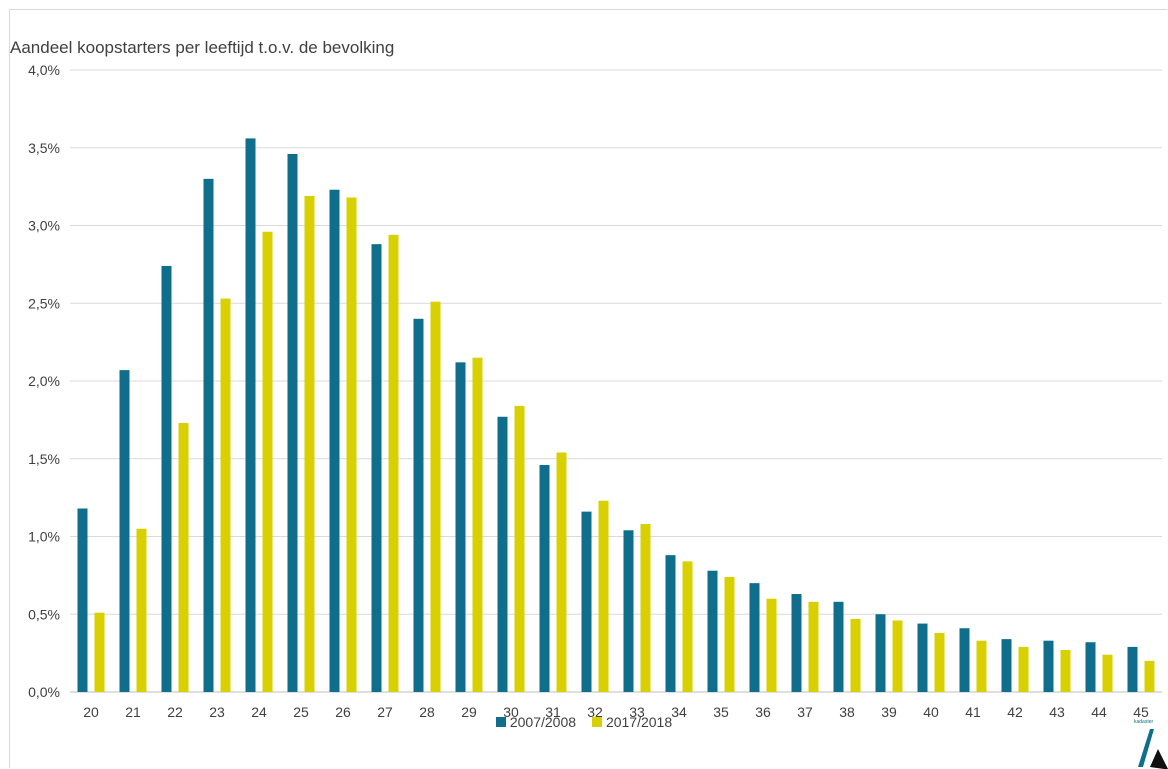 The width and height of the screenshot is (1168, 769). I want to click on x-tick-label: 42, so click(1015, 712).